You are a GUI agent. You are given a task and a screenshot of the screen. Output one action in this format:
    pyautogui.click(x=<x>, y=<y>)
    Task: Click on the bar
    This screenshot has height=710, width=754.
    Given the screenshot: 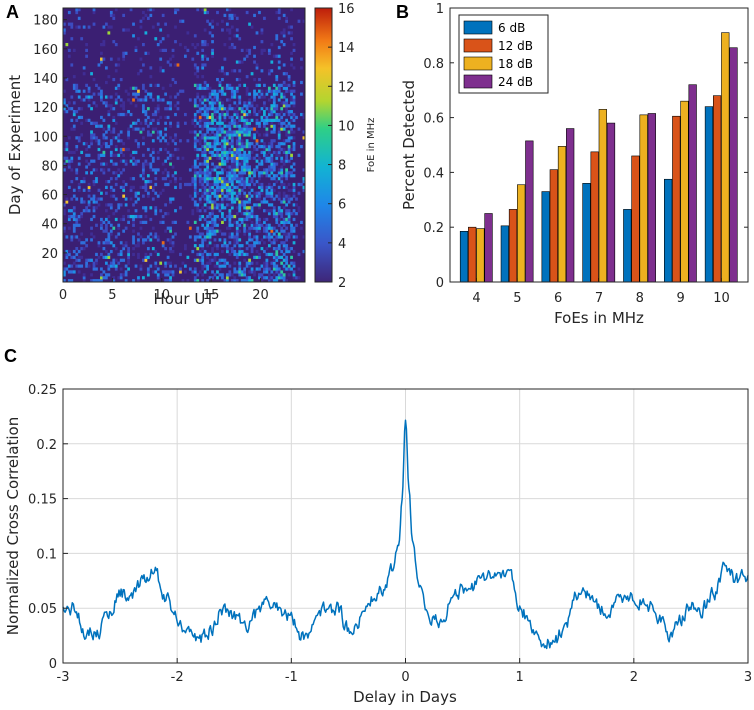 What is the action you would take?
    pyautogui.click(x=668, y=230)
    